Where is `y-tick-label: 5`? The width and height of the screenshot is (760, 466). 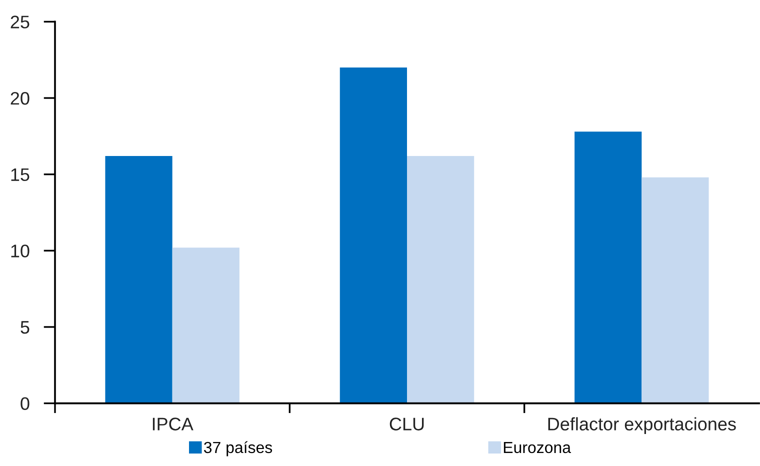
y-tick-label: 5 is located at coordinates (25, 327).